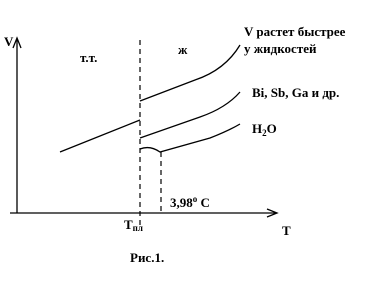 The image size is (376, 283). Describe the element at coordinates (9, 41) in the screenshot. I see `y-label: V` at that location.